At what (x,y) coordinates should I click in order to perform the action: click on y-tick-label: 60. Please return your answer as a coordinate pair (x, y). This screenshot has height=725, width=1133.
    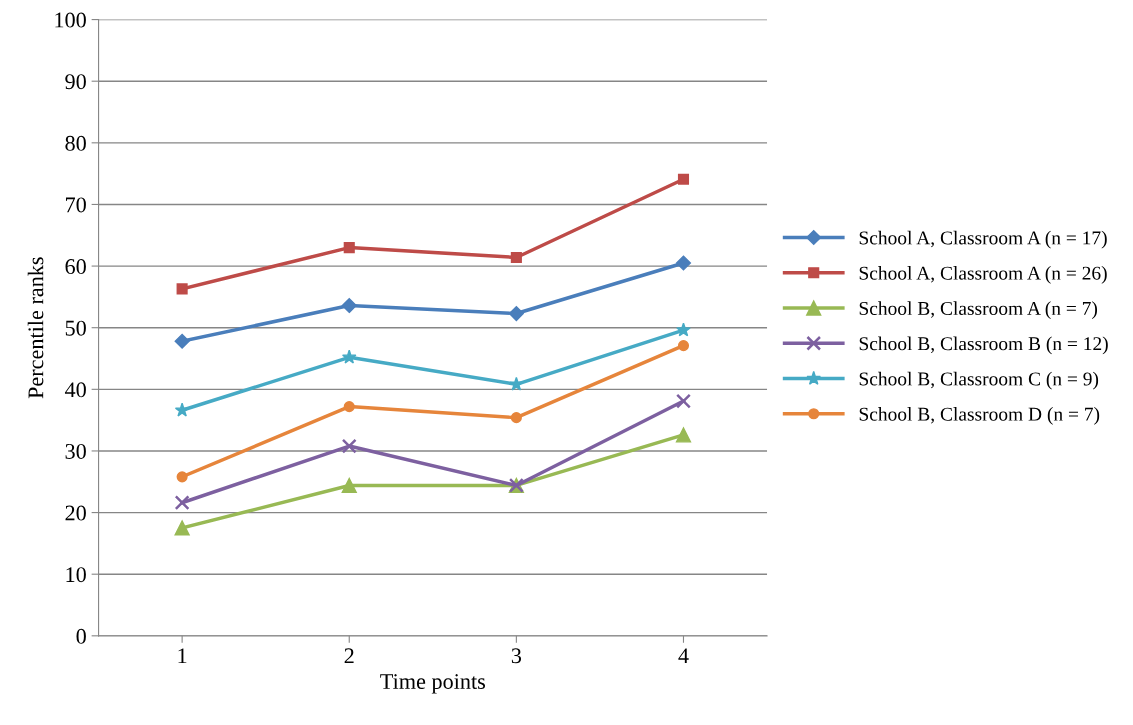
    Looking at the image, I should click on (75, 266).